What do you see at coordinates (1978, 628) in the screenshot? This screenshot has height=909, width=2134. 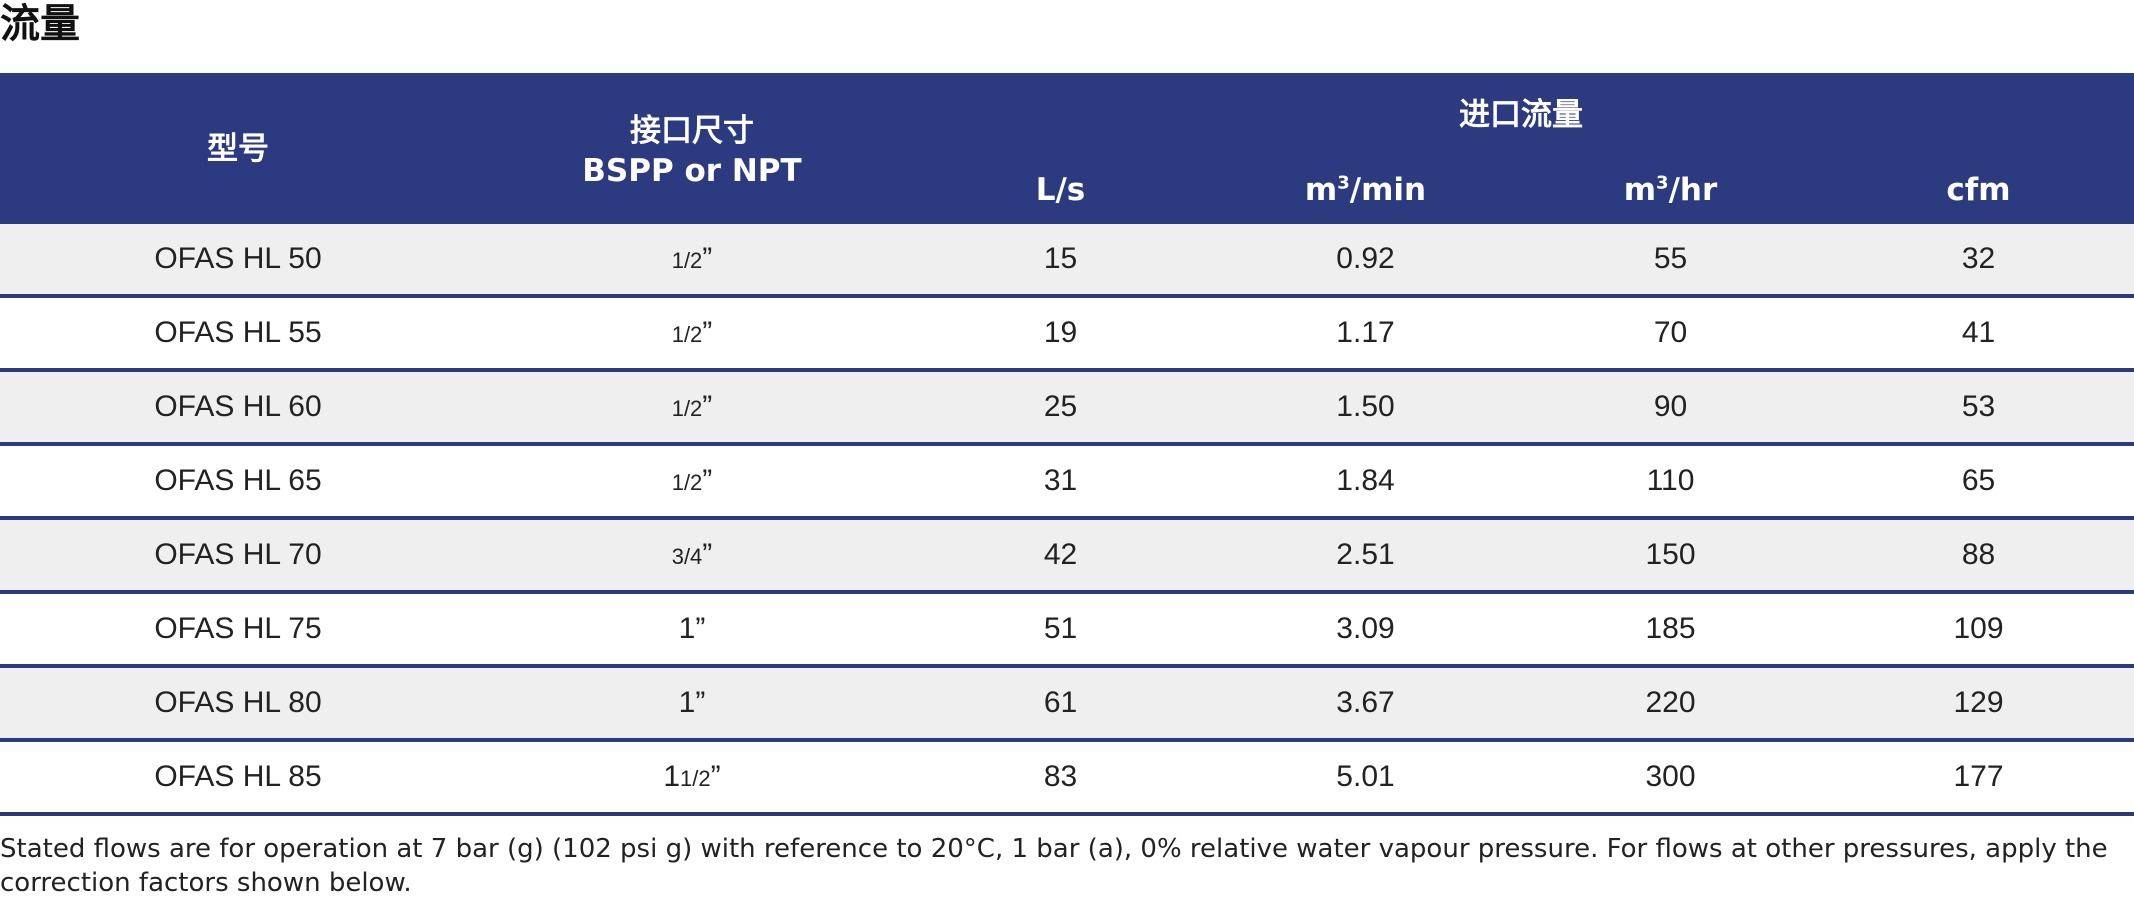 I see `cell-flow-cfm: 109` at bounding box center [1978, 628].